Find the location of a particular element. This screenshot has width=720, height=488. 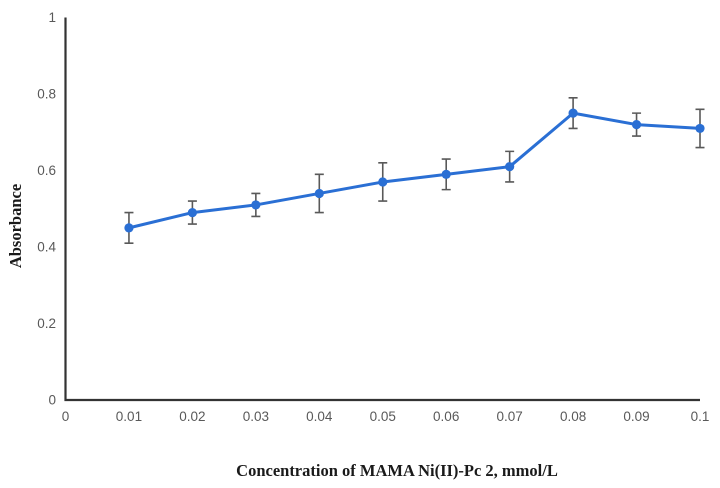

x-tick-label: 0.08 is located at coordinates (573, 416).